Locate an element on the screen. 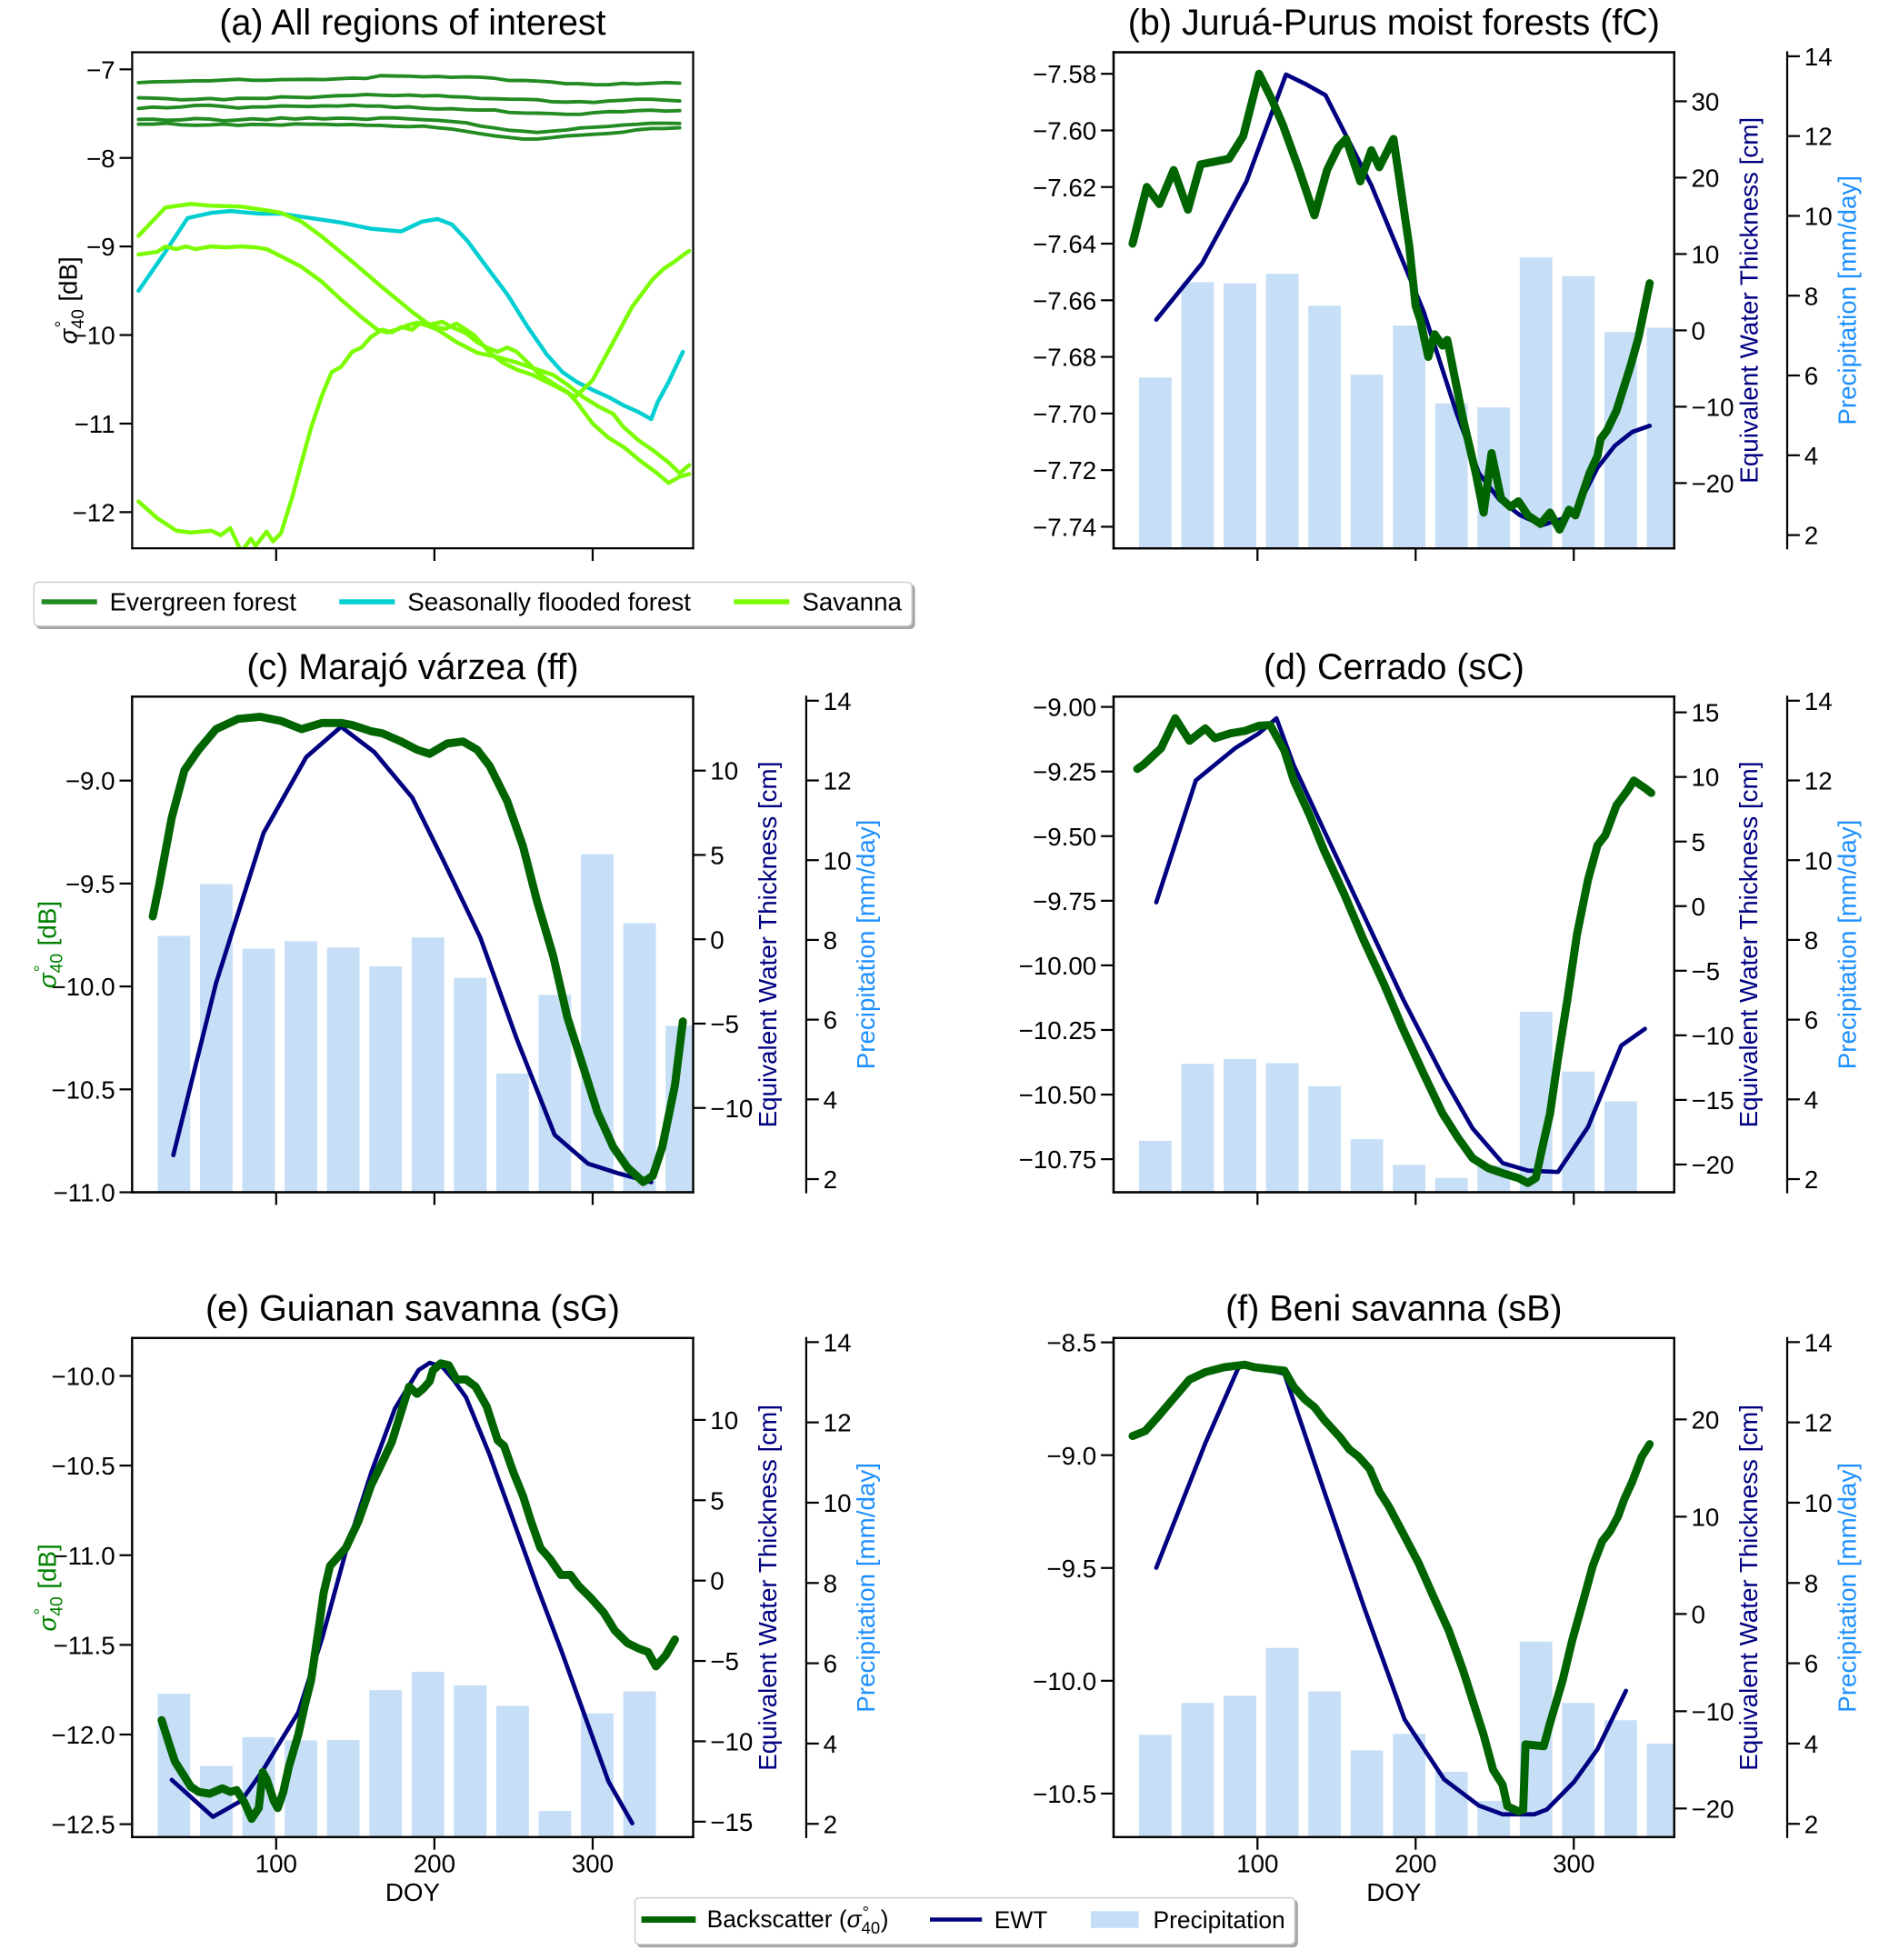  svg-text: (e) Guianan savanna (sG) is located at coordinates (412, 1308).